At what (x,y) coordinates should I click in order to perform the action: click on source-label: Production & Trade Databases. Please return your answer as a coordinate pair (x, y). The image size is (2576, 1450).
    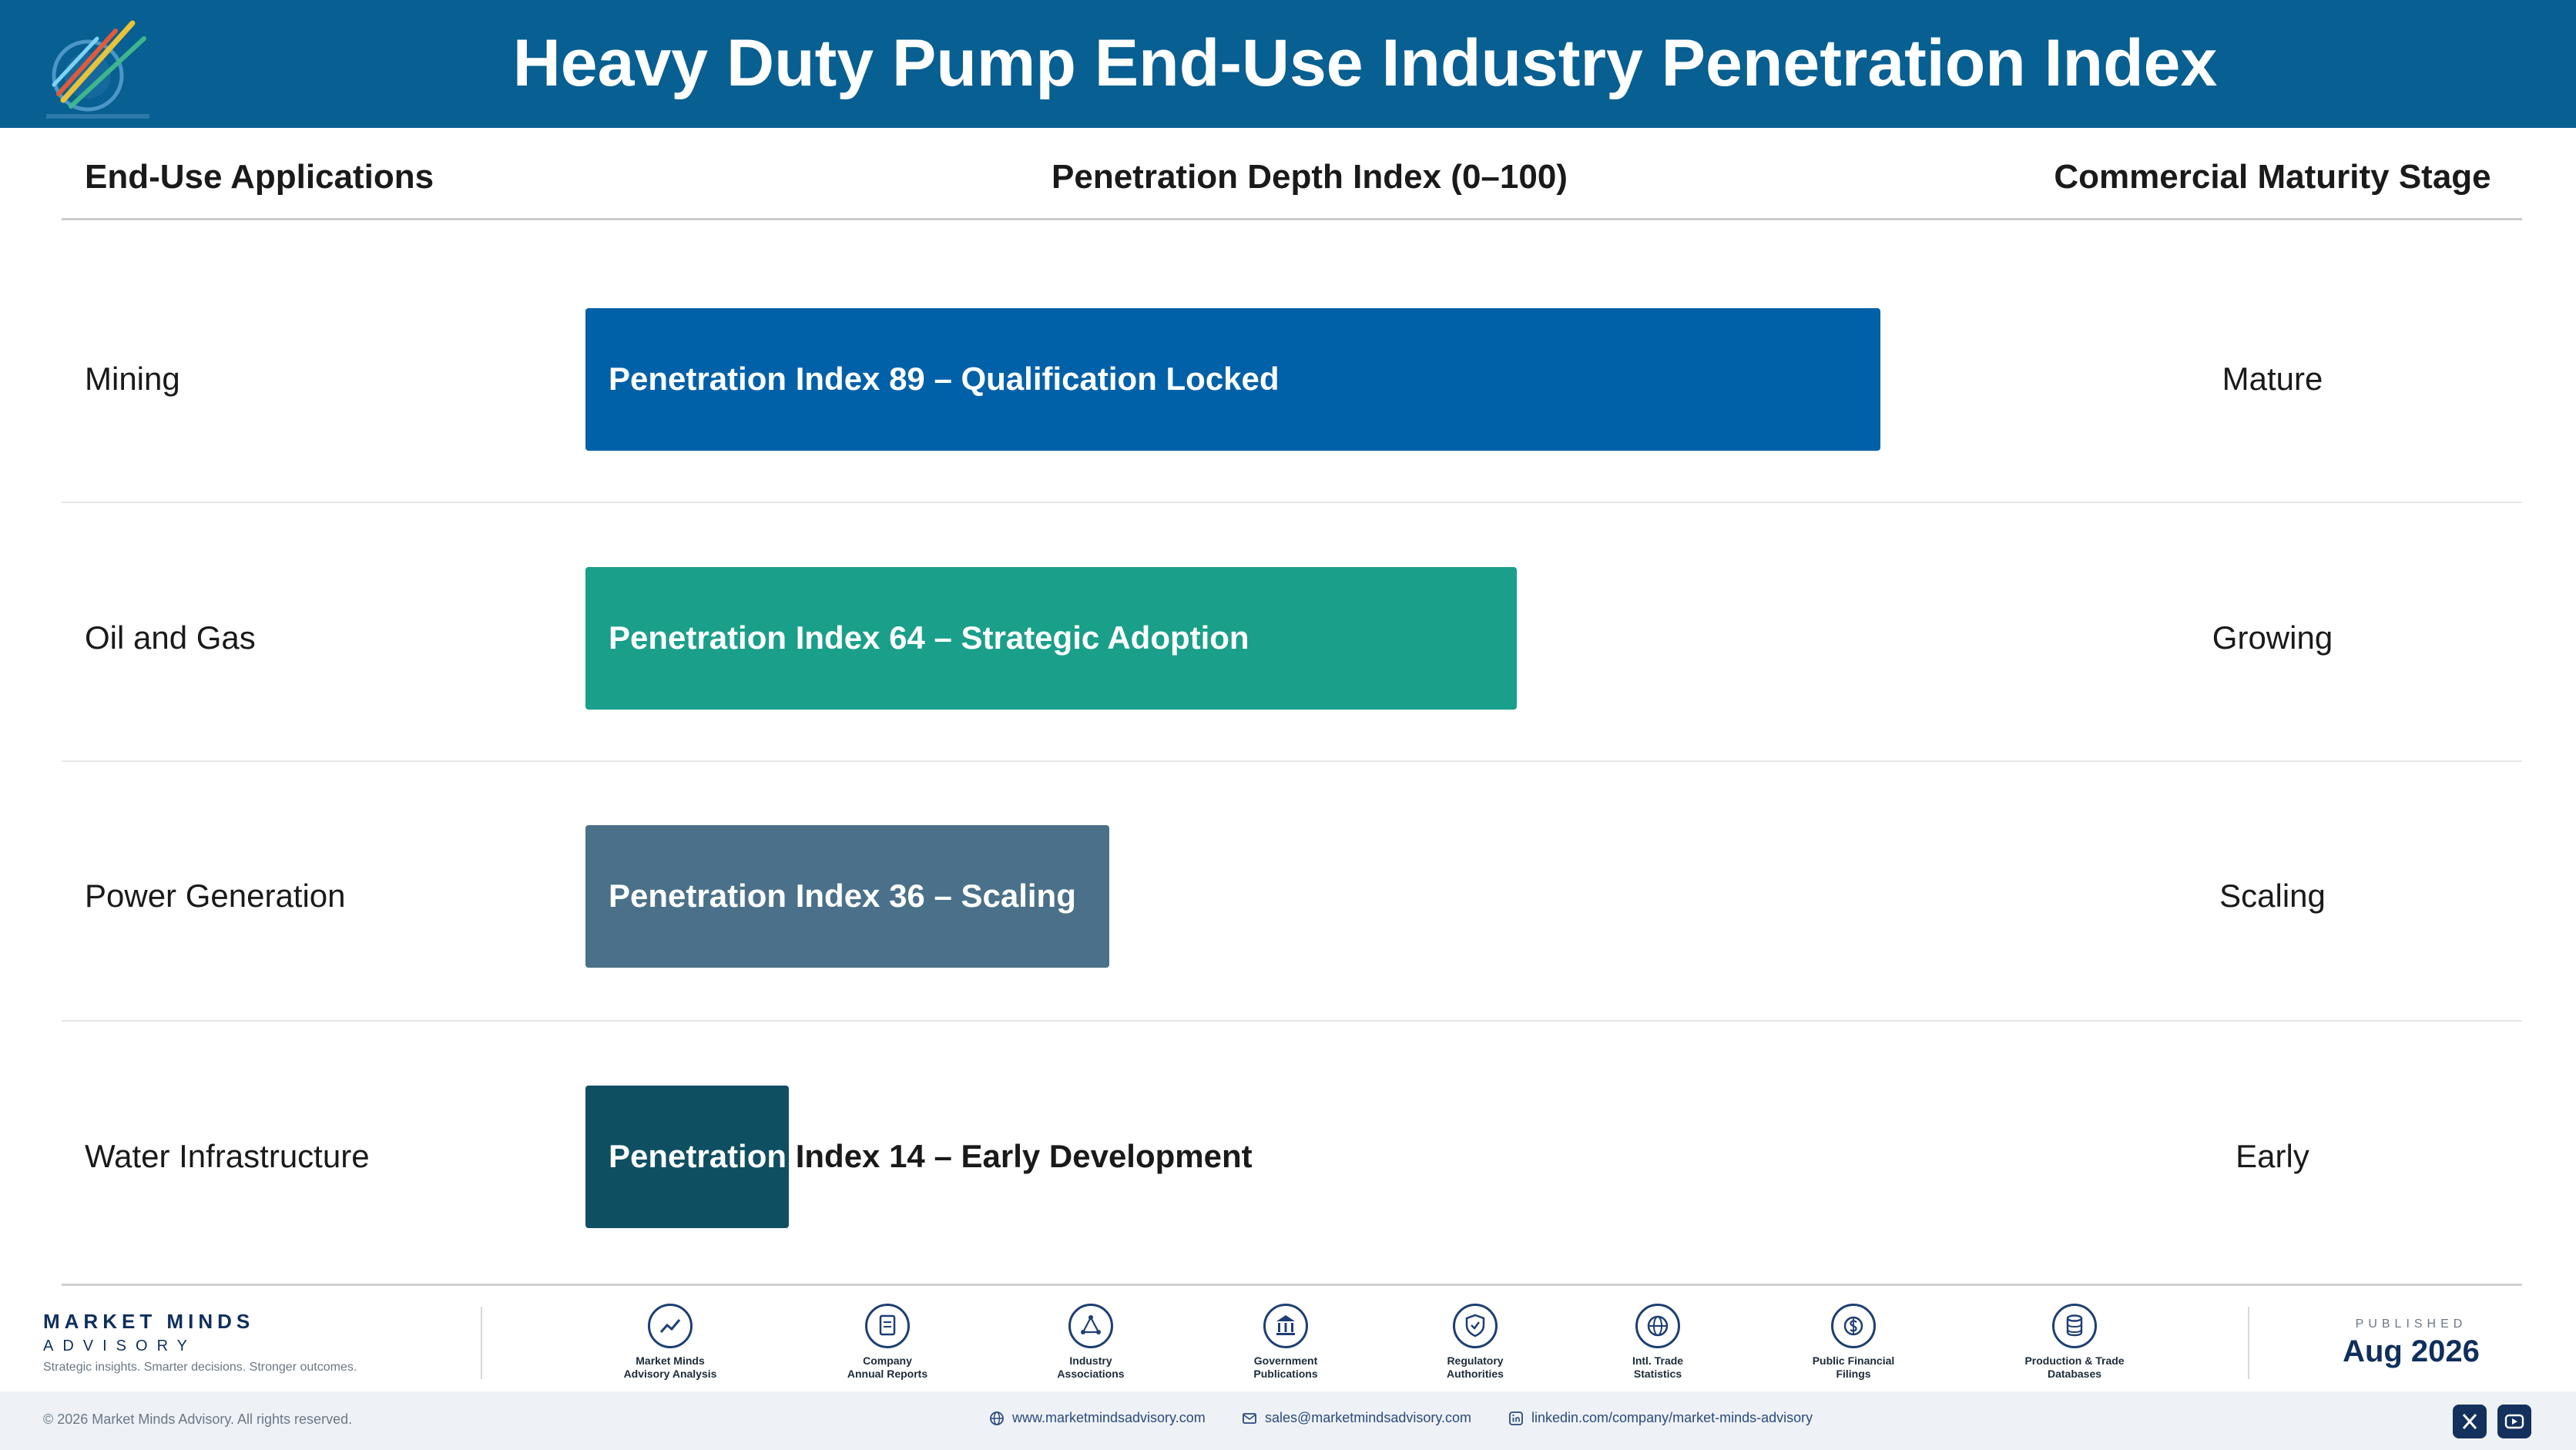
    Looking at the image, I should click on (2074, 1367).